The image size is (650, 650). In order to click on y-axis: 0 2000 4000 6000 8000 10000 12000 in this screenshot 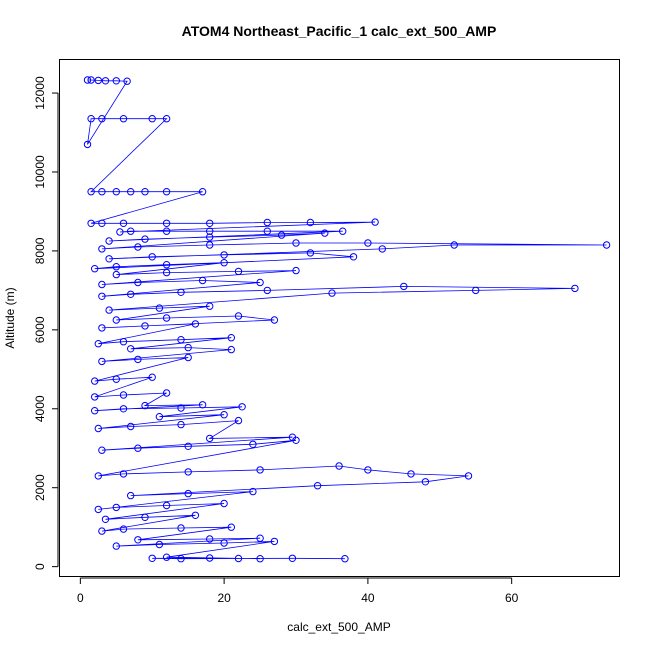, I will do `click(46, 323)`.